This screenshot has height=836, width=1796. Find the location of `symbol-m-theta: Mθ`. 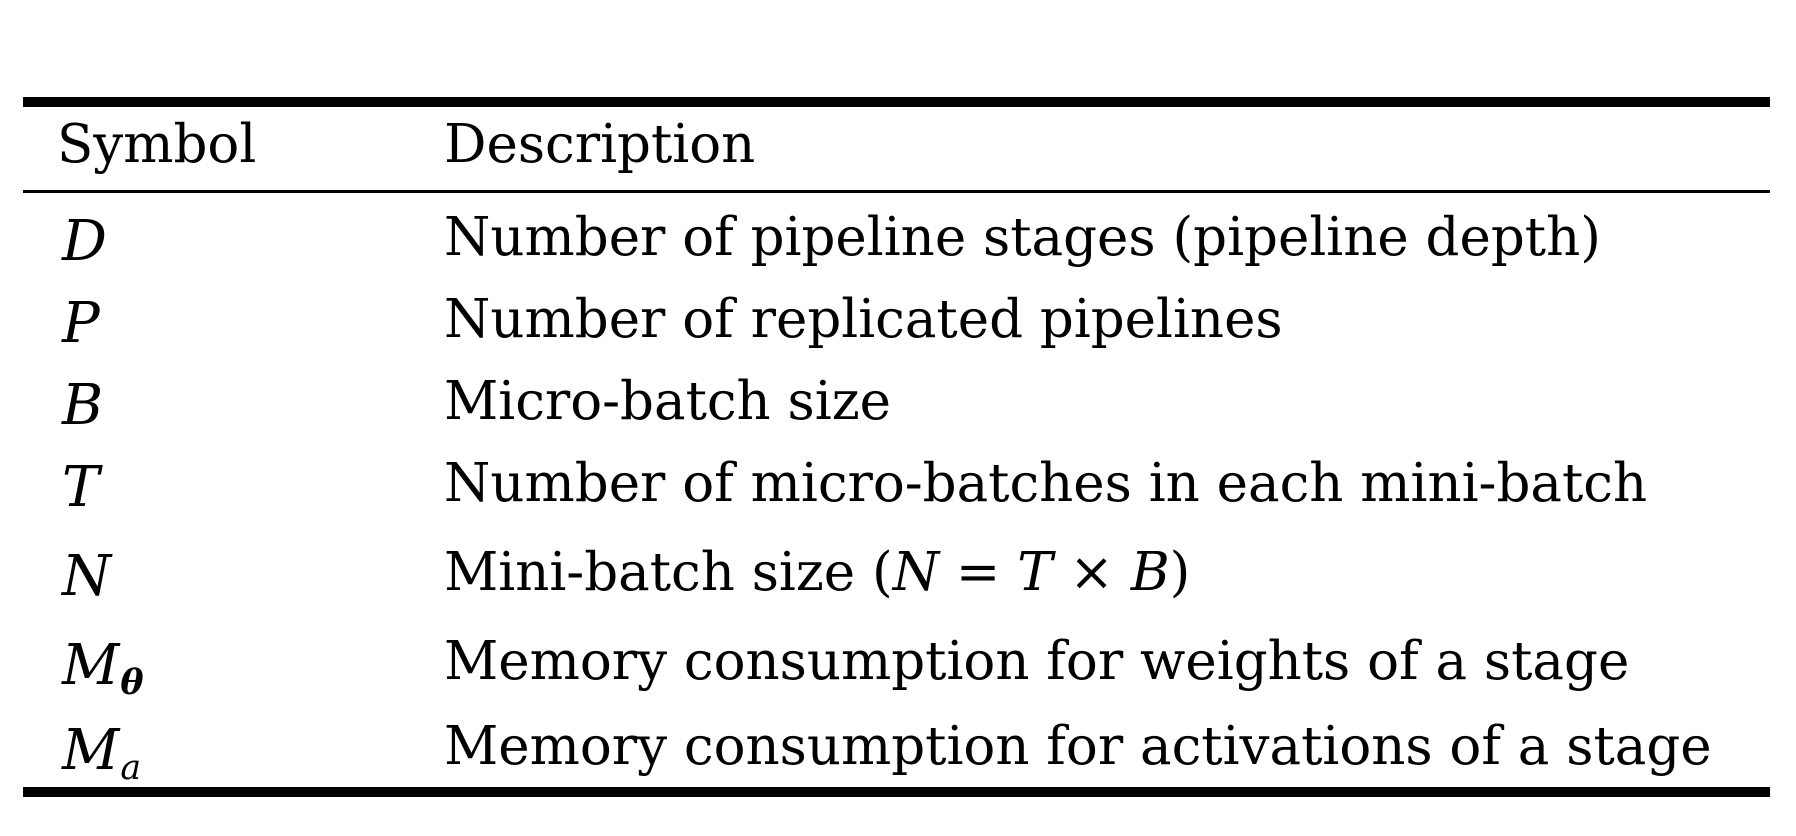

symbol-m-theta: Mθ is located at coordinates (103, 669).